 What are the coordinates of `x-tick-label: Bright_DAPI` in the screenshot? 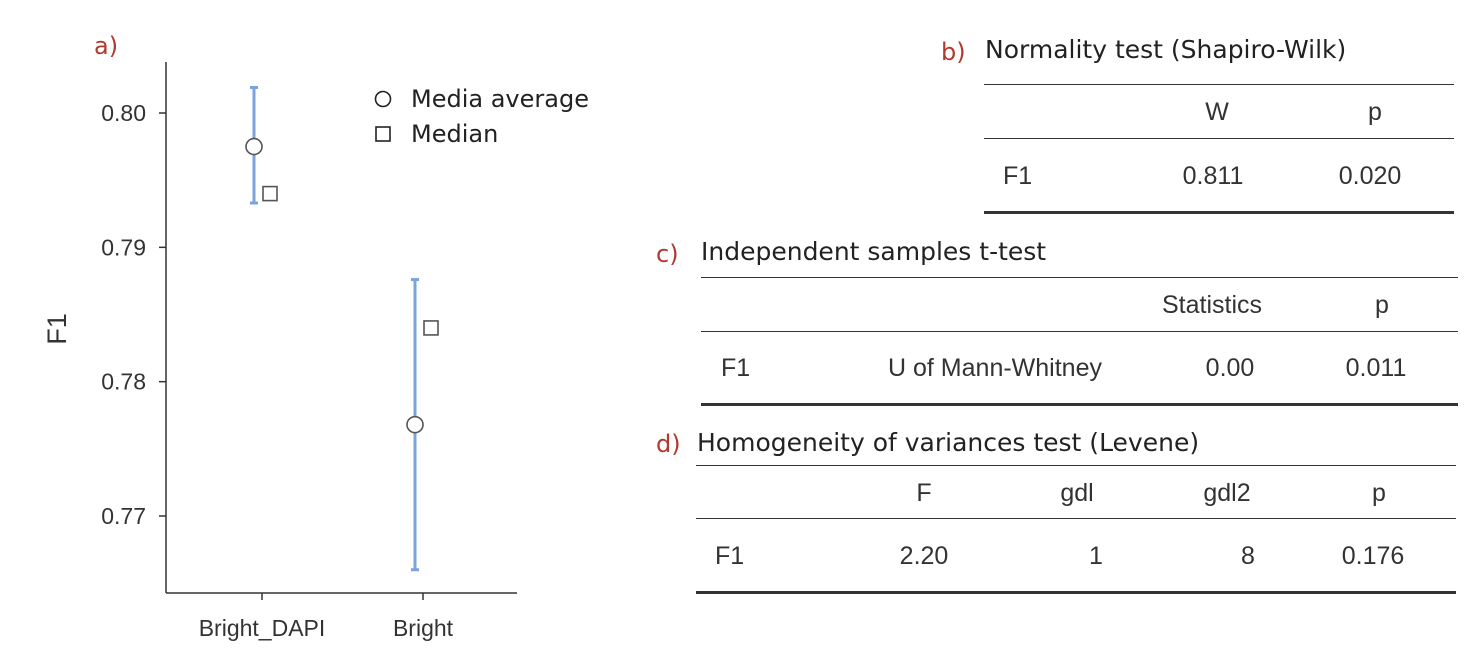 It's located at (262, 628).